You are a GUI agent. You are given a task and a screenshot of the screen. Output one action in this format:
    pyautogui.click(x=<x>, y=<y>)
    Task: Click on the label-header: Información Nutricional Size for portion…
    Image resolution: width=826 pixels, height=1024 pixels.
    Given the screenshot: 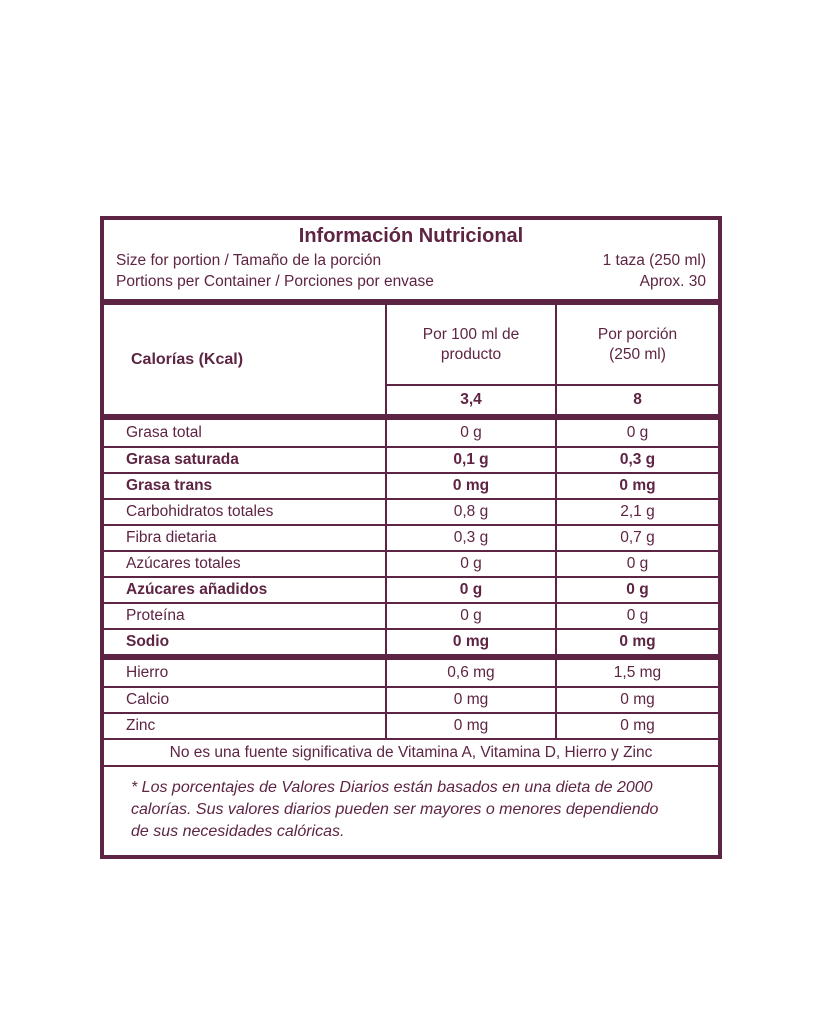 What is the action you would take?
    pyautogui.click(x=411, y=259)
    